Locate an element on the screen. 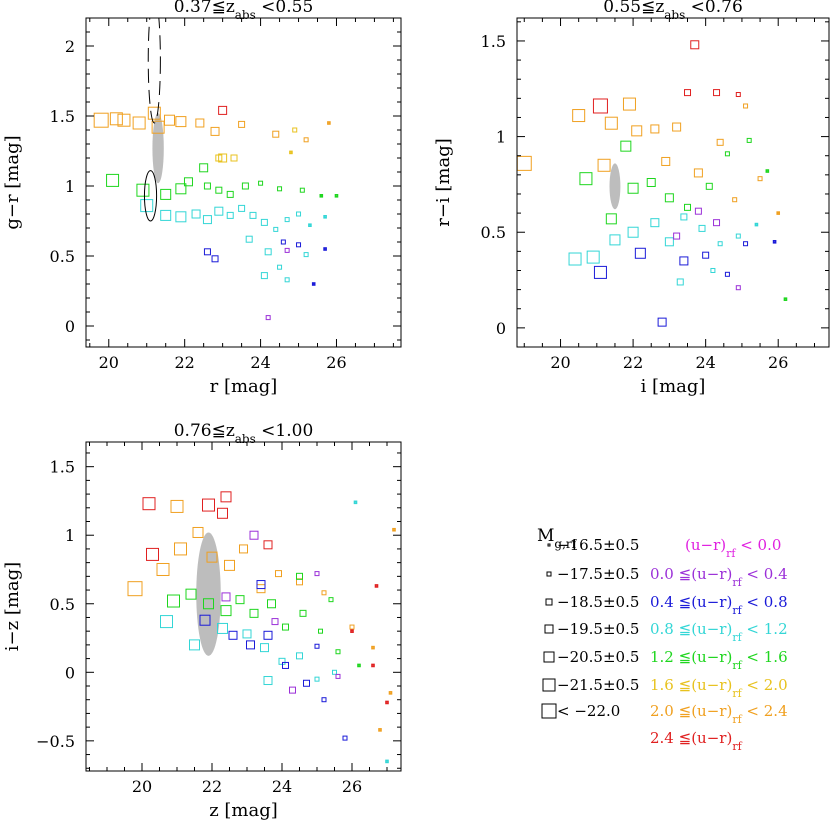 The height and width of the screenshot is (821, 831). panel-title: 0.55≦zabs <0.76 is located at coordinates (673, 11).